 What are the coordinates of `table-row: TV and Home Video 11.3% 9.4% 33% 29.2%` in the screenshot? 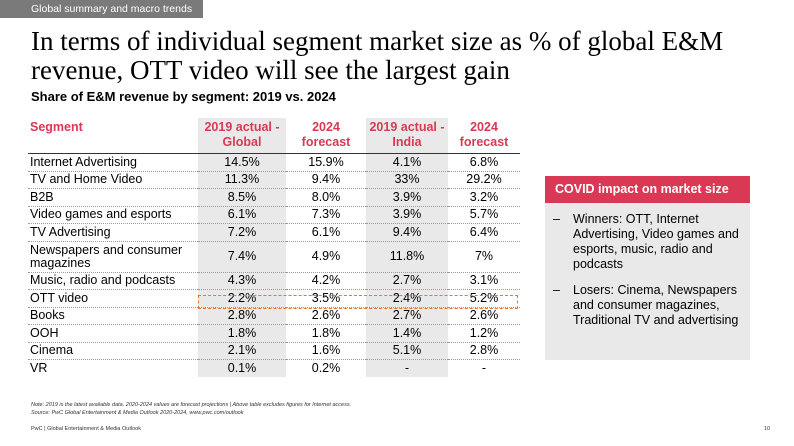 It's located at (274, 180).